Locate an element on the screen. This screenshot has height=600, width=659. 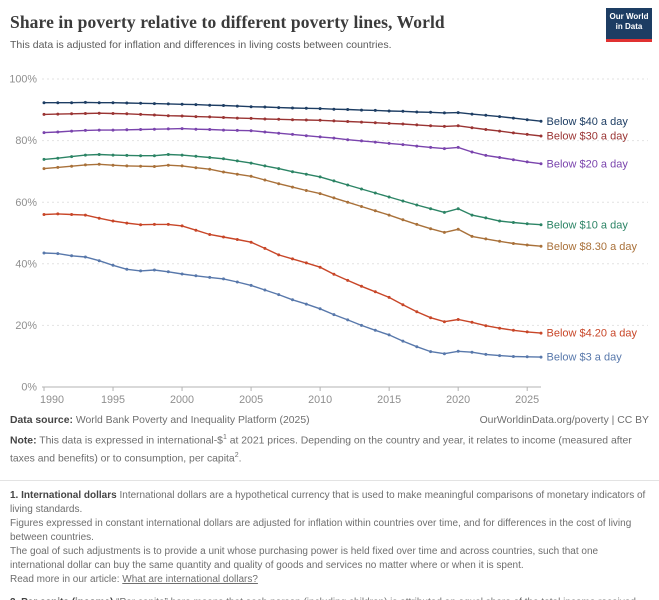
series-markers-below-40-a-day is located at coordinates (292, 111).